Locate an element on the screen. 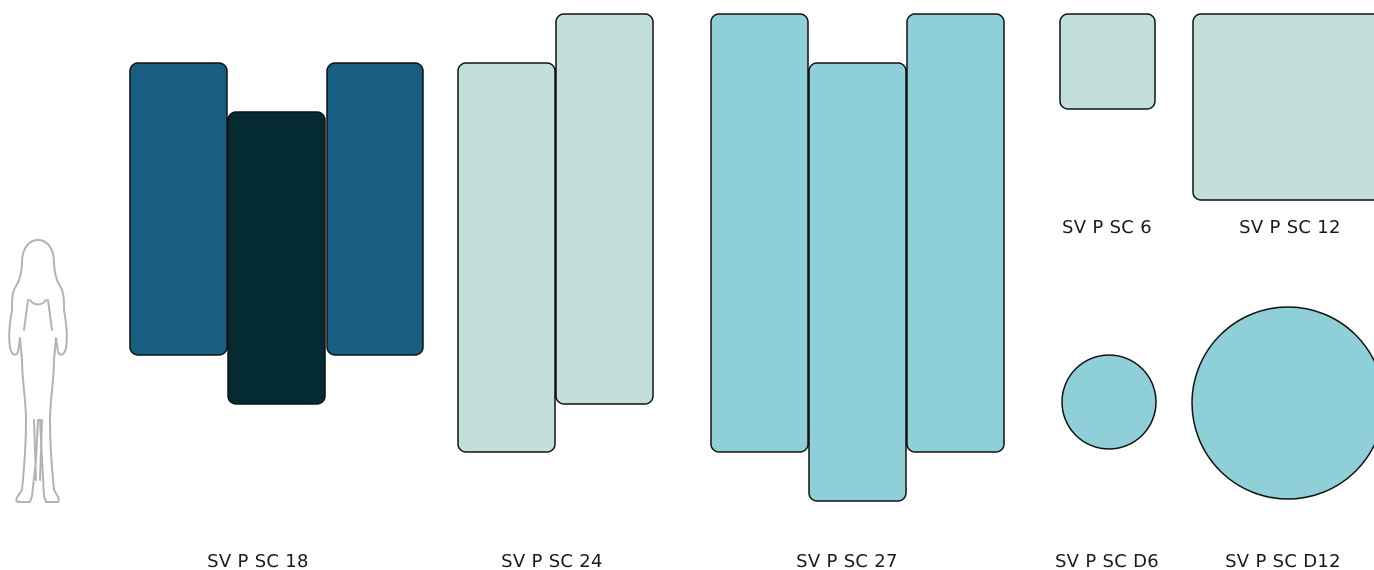 The height and width of the screenshot is (570, 1374). group-sv-p-sc-24: SV P SC 24 is located at coordinates (555, 291).